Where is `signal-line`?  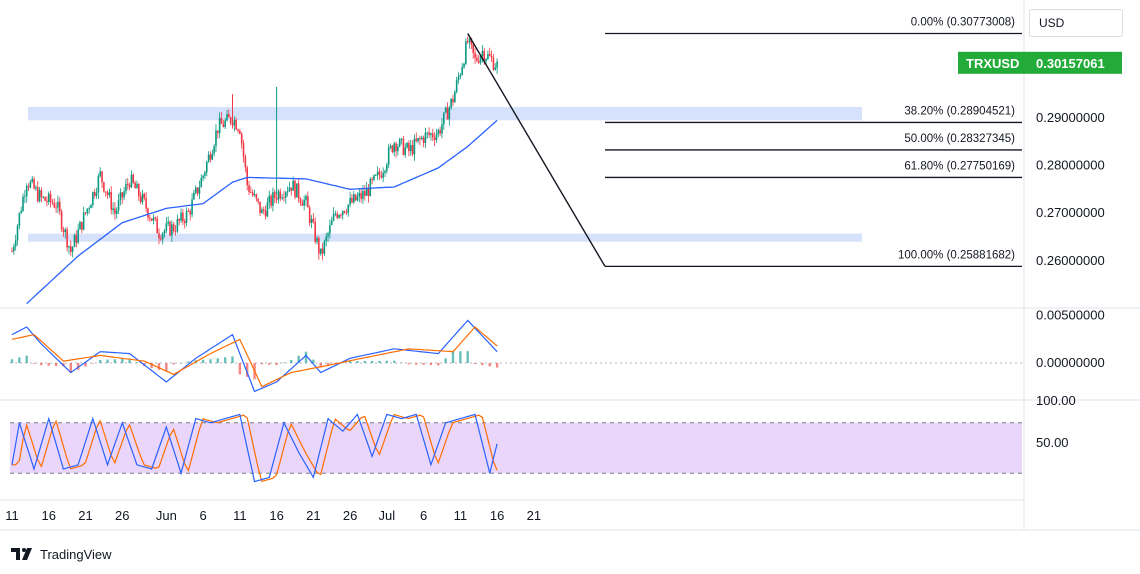
signal-line is located at coordinates (254, 357).